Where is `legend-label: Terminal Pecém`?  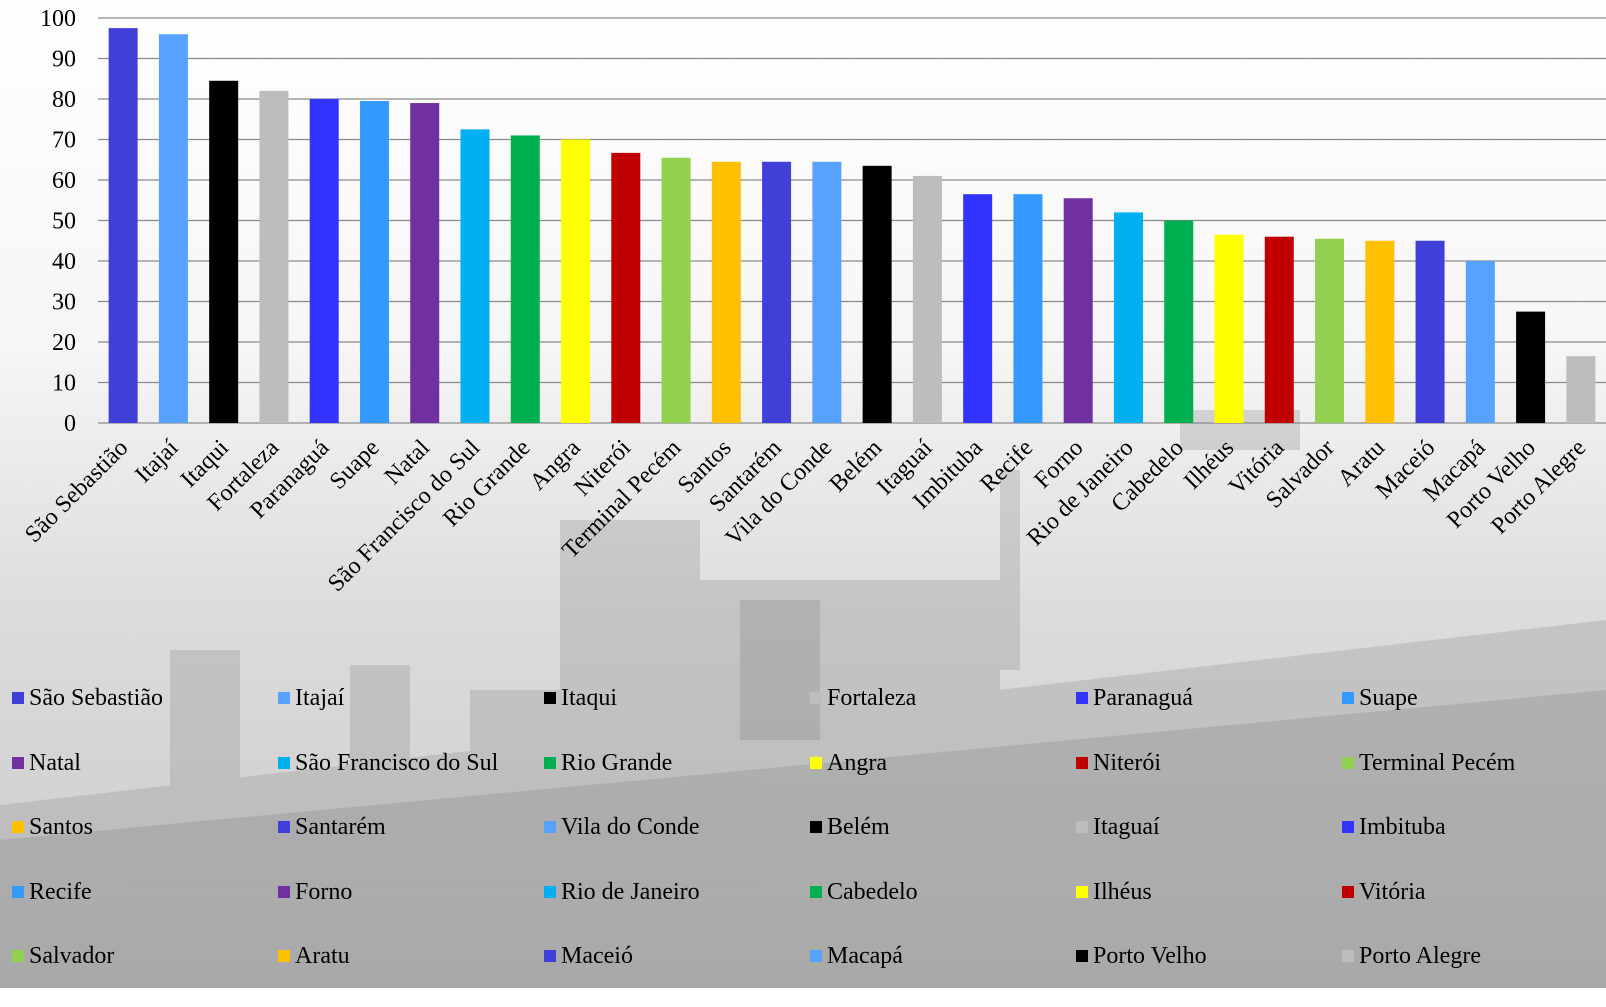
legend-label: Terminal Pecém is located at coordinates (1437, 762).